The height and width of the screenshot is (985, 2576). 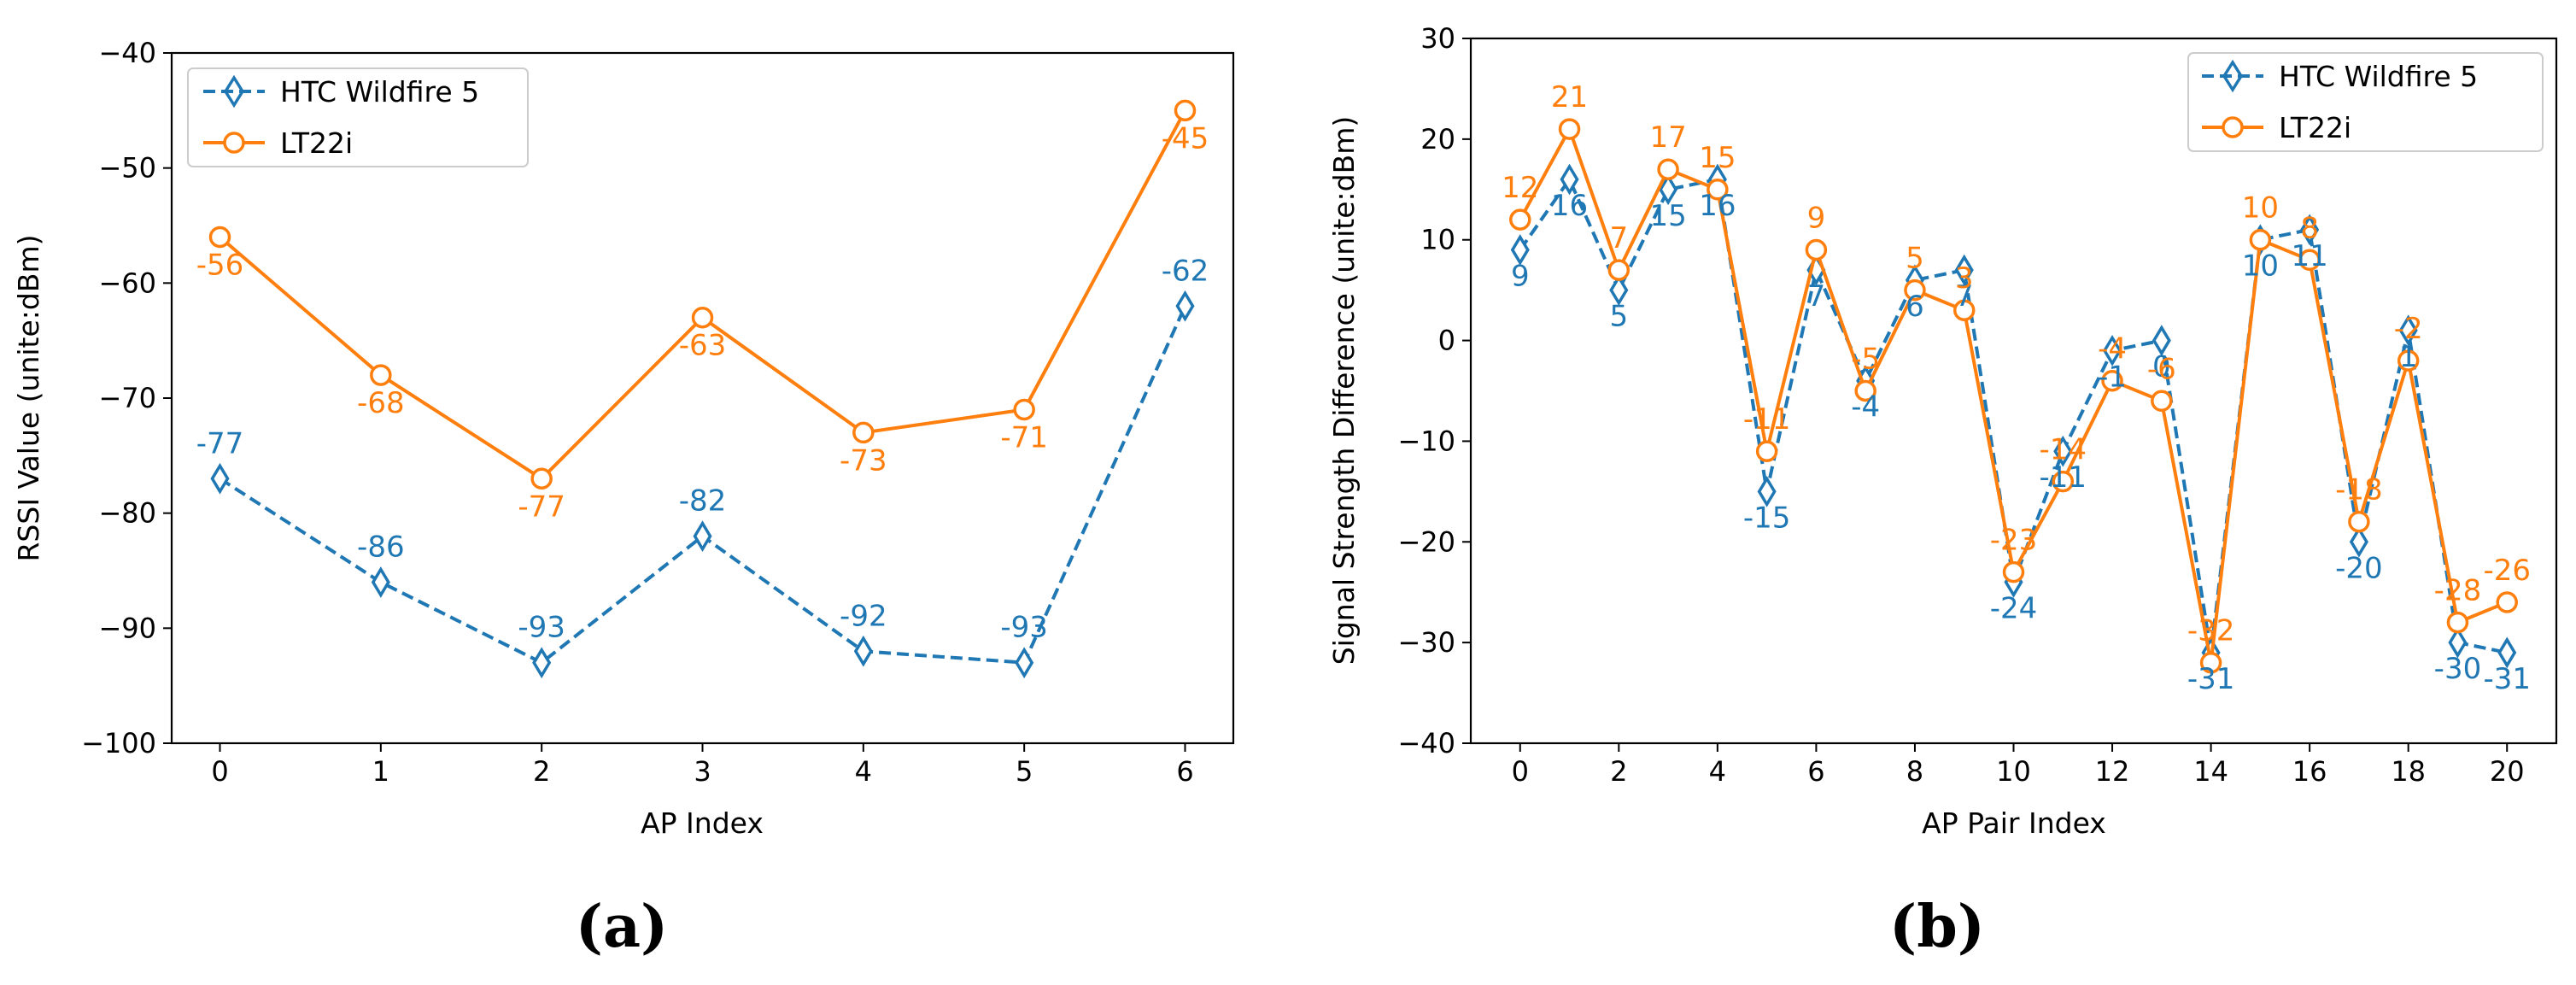 I want to click on chart-b-x-tick-label: 12, so click(x=2112, y=771).